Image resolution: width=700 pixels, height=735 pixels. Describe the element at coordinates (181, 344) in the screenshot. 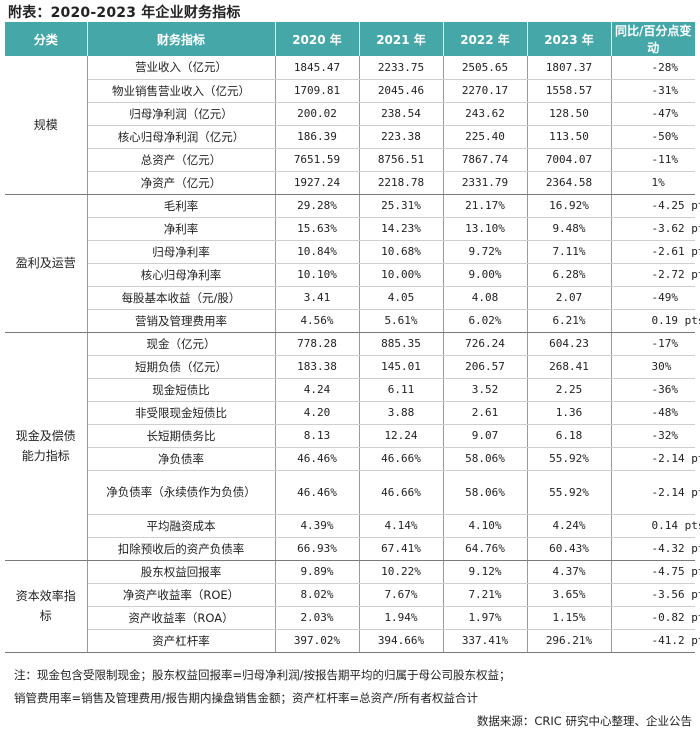

I see `metric-name-cell: 现金（亿元）` at that location.